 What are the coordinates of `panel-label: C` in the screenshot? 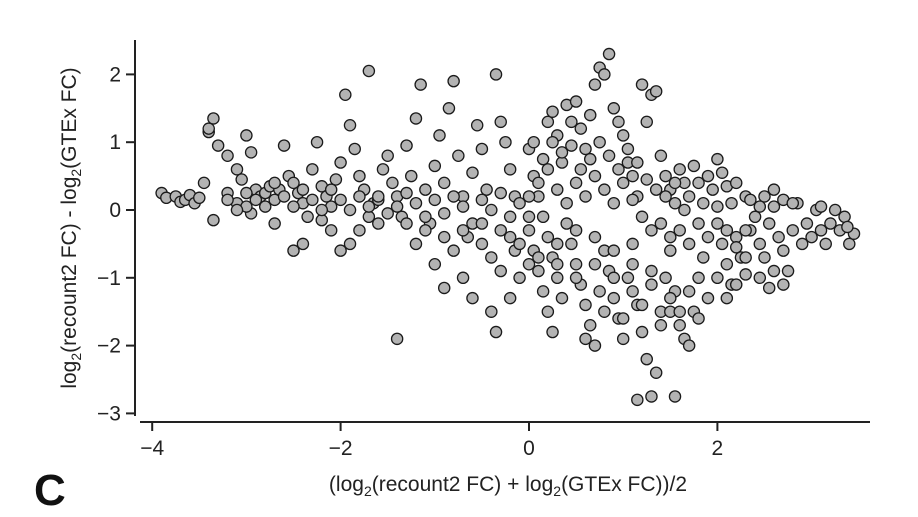 It's located at (50, 490).